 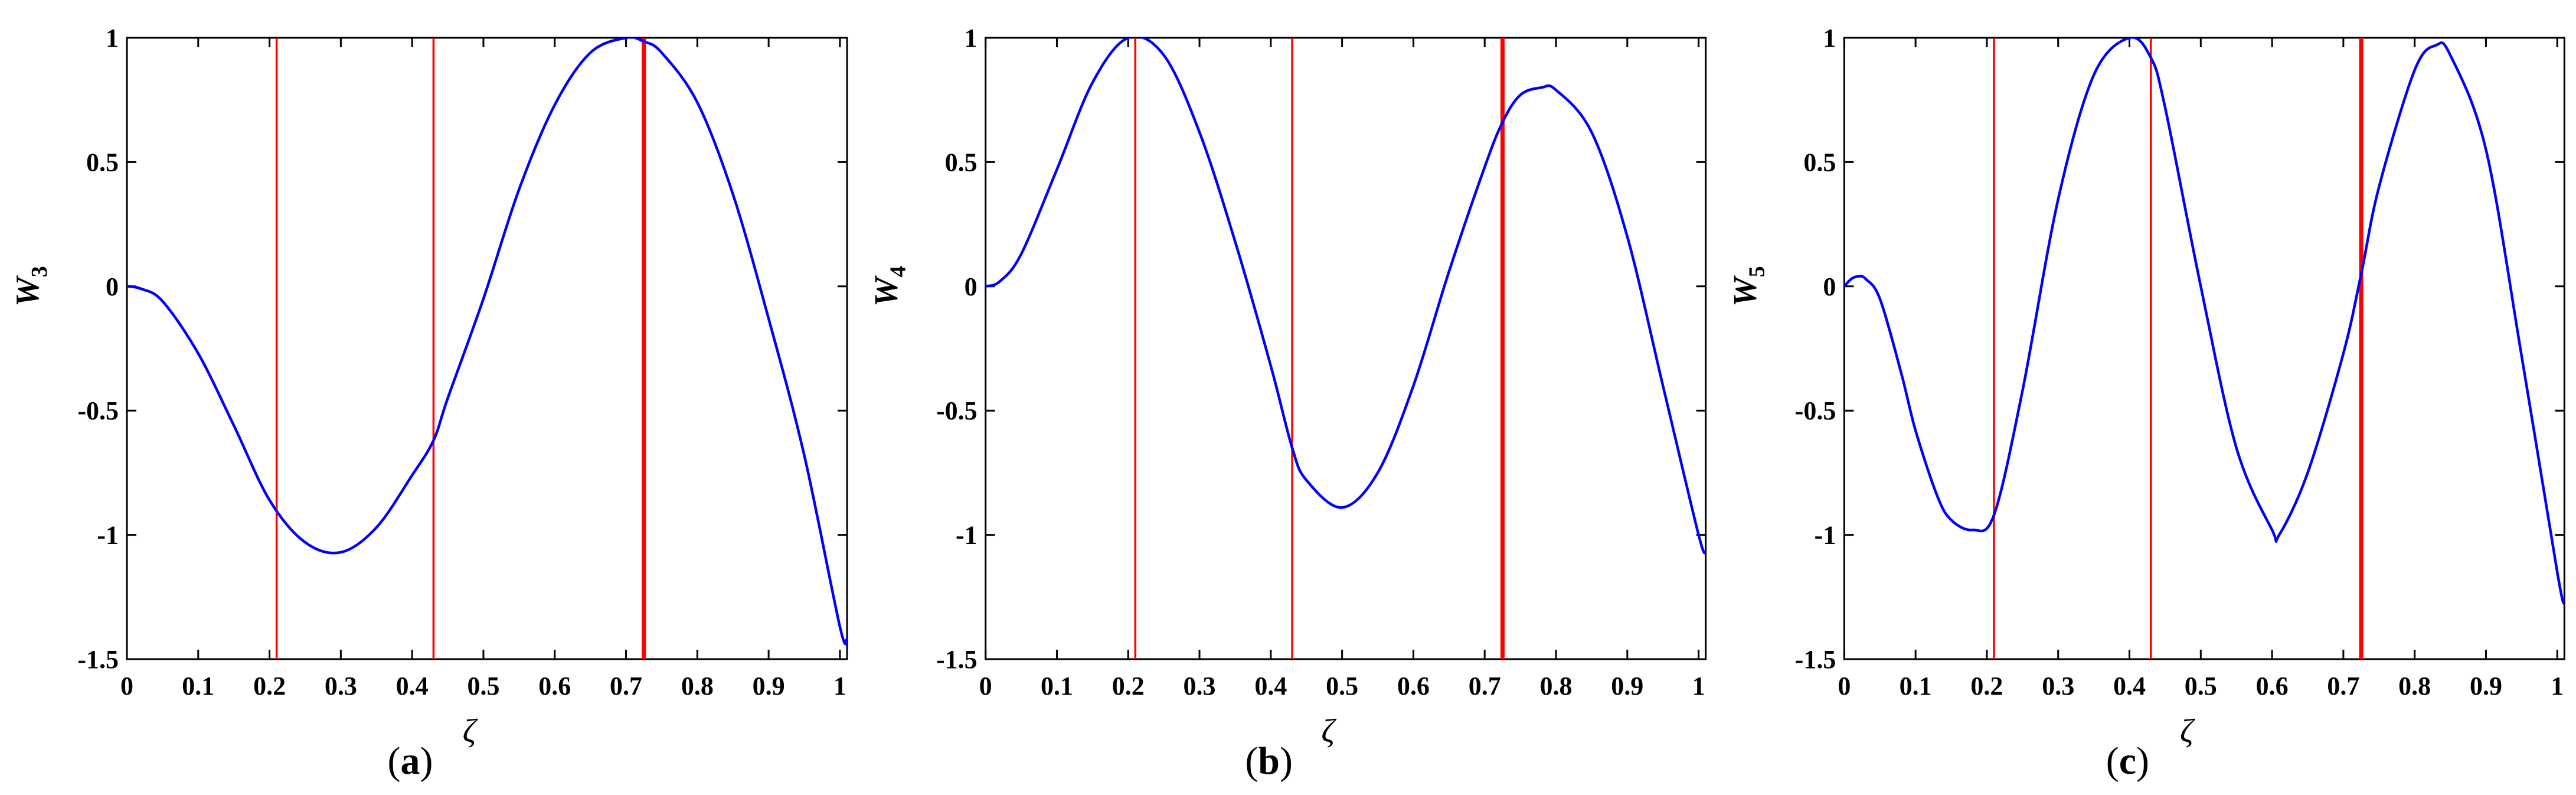 What do you see at coordinates (1756, 271) in the screenshot?
I see `y-axis-label-subscript: 5` at bounding box center [1756, 271].